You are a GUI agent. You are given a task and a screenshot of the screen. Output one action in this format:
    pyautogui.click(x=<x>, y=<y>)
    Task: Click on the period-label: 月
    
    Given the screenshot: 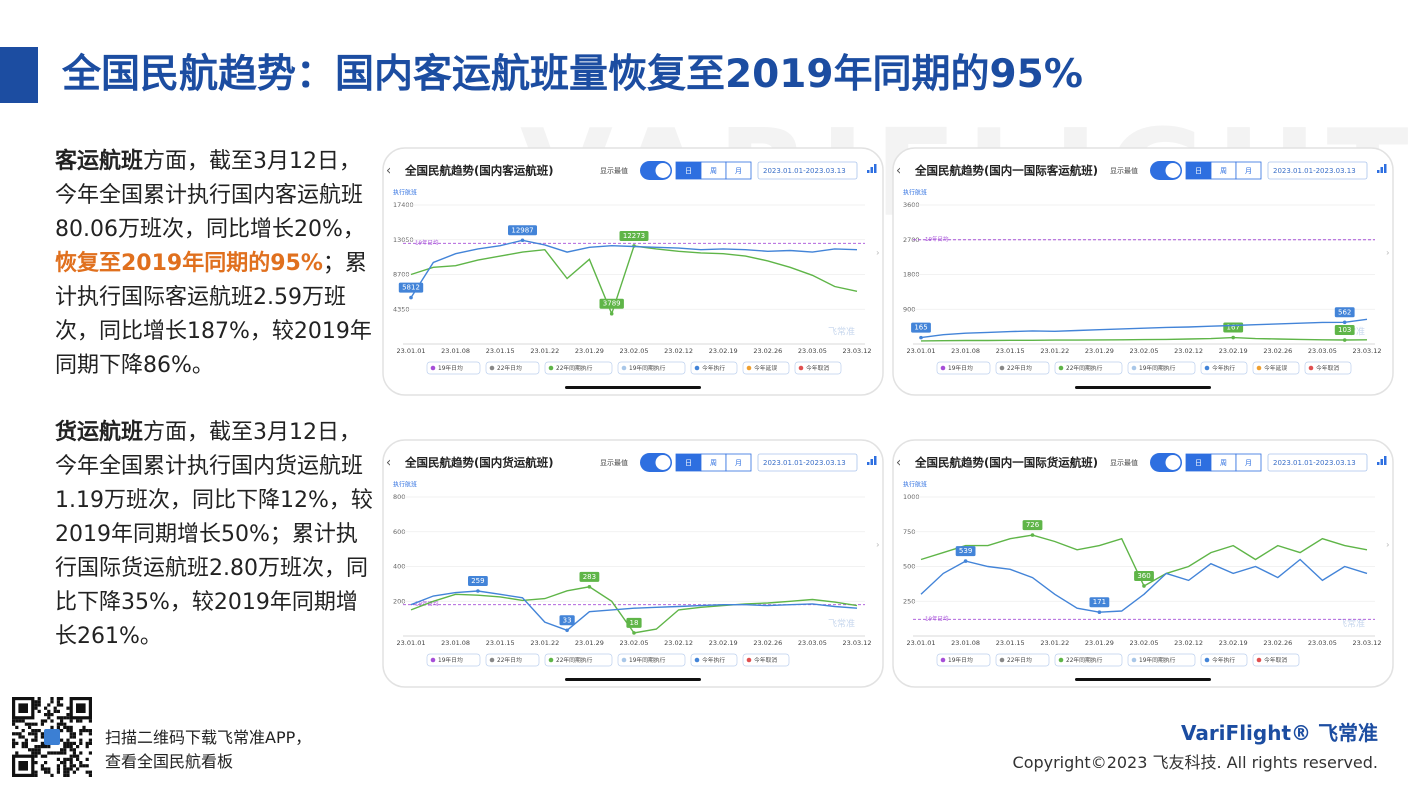 What is the action you would take?
    pyautogui.click(x=1248, y=463)
    